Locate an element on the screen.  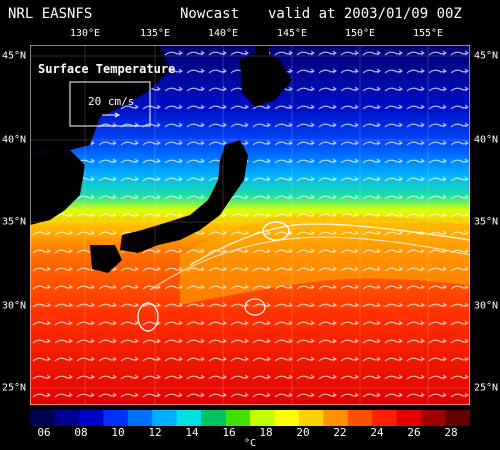
lon-label-155: 155°E is located at coordinates (428, 33).